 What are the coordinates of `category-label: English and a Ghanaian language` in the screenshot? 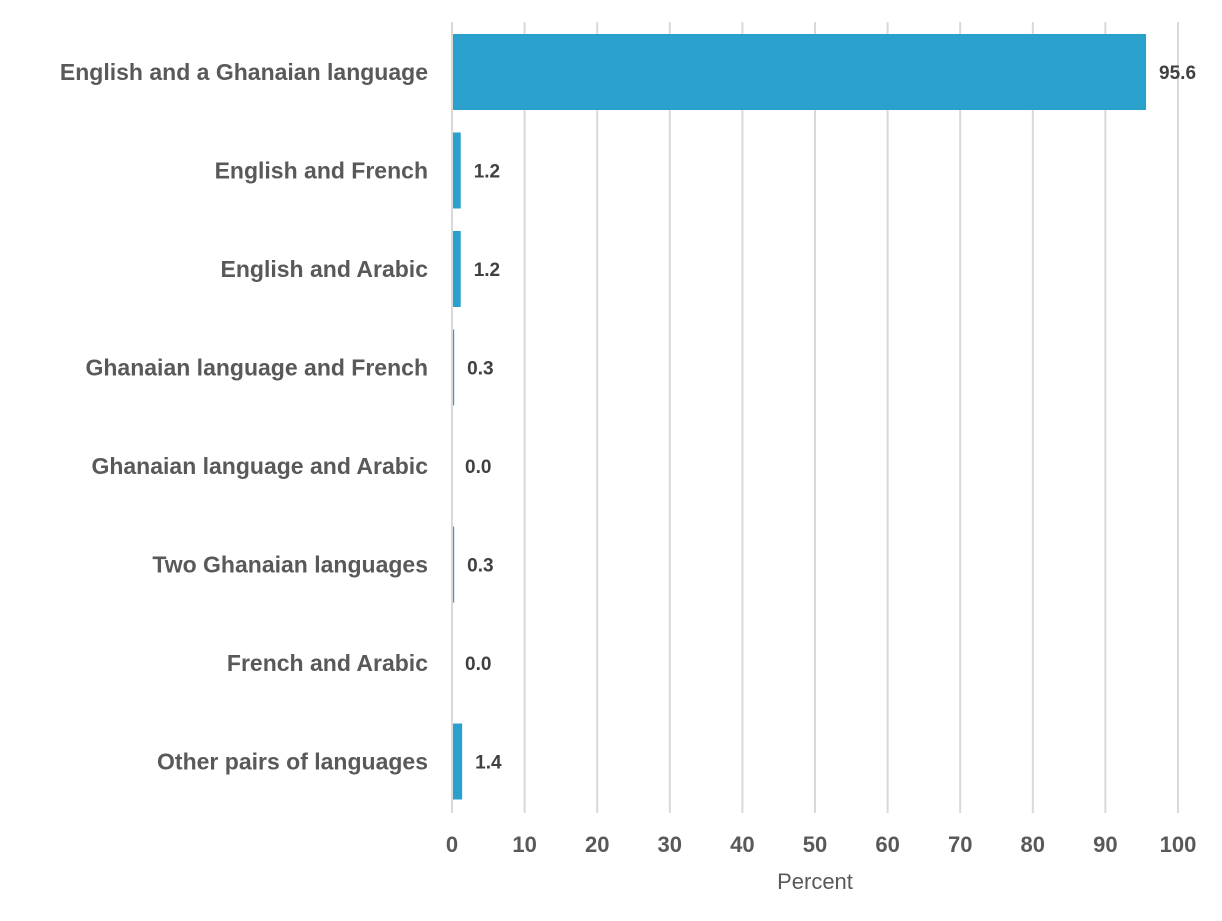 It's located at (244, 72).